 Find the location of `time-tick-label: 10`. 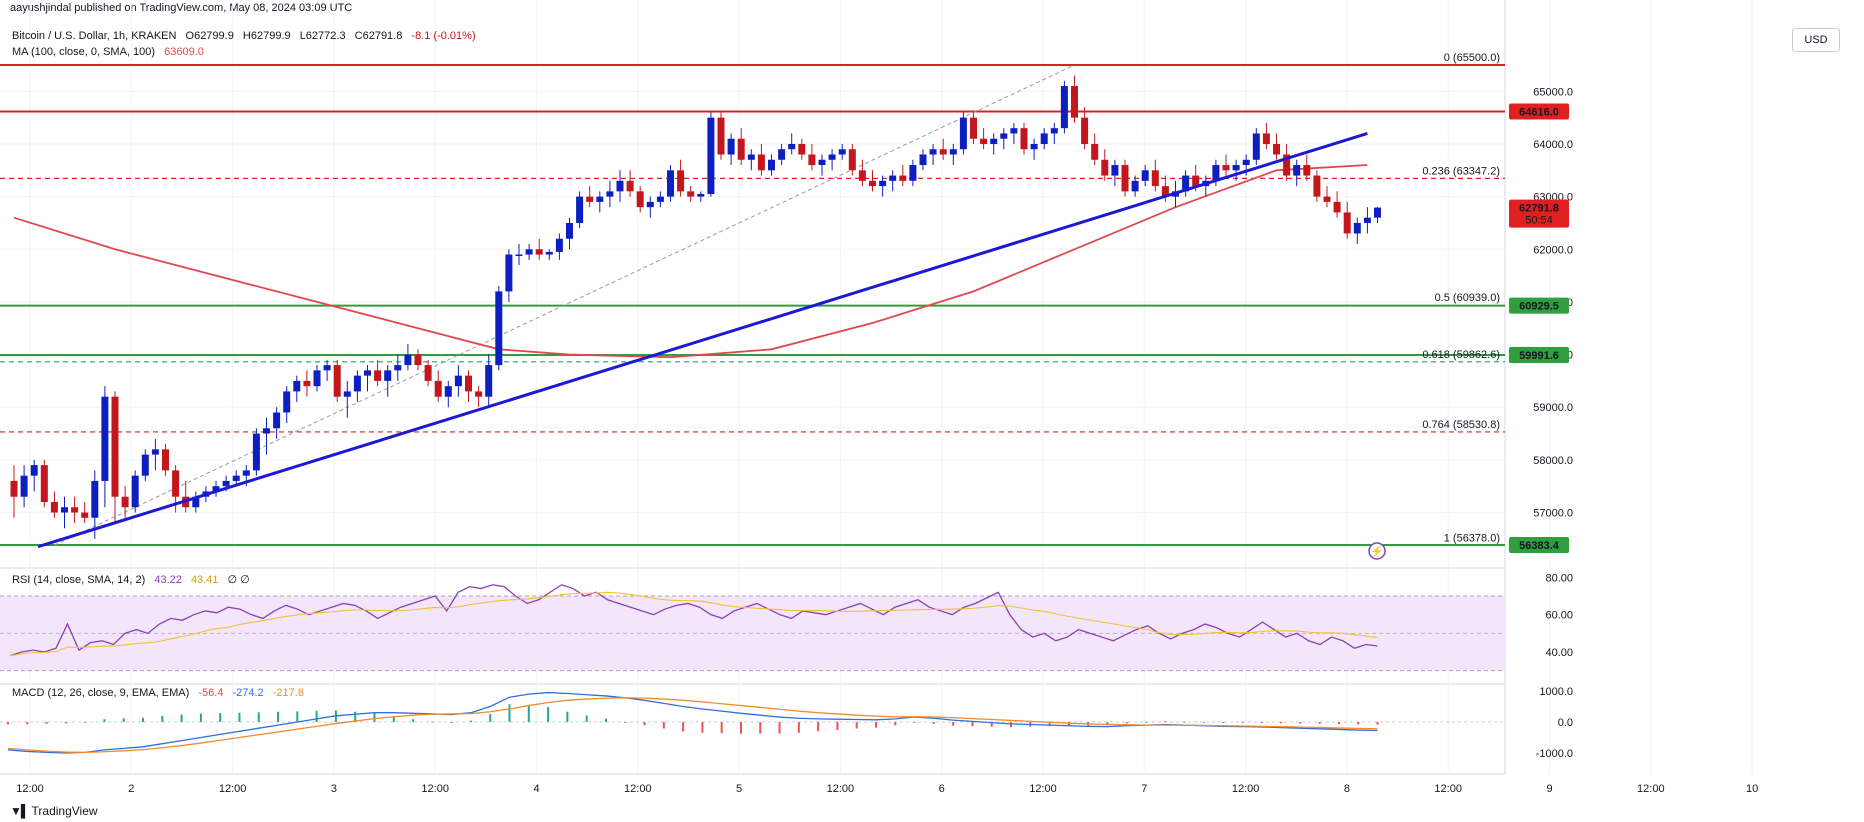

time-tick-label: 10 is located at coordinates (1752, 789).